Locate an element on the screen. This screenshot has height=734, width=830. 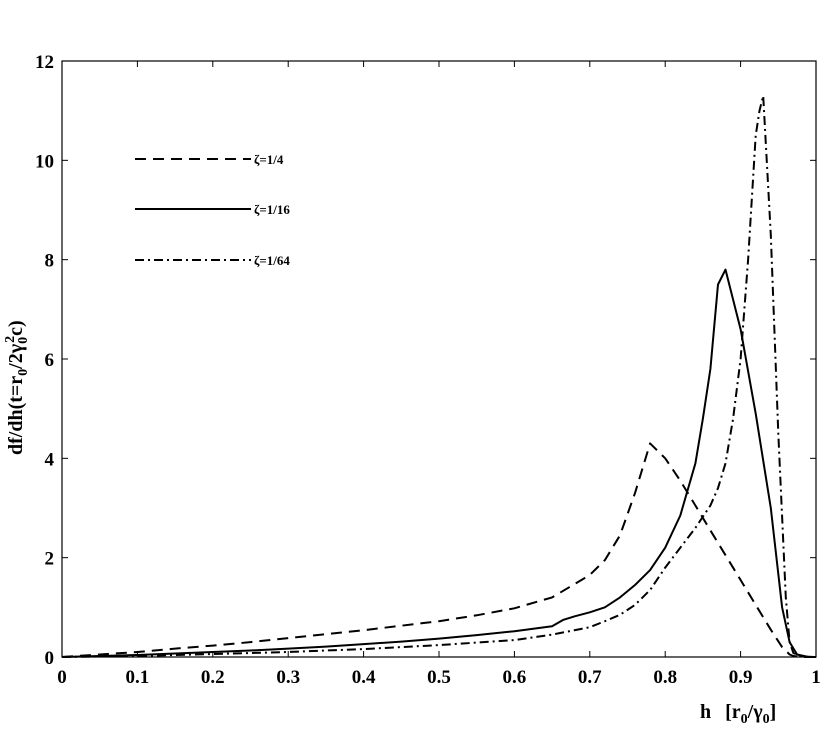
x-tick-label: 0.1 is located at coordinates (138, 677).